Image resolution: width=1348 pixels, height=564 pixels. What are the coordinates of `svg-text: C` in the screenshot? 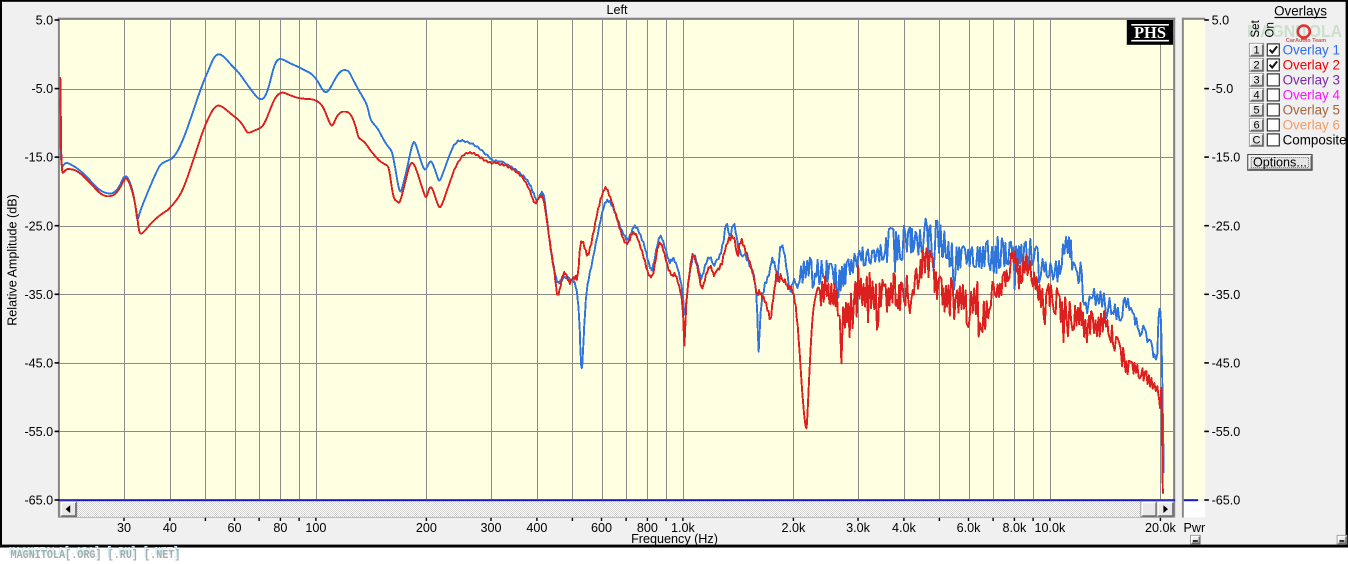 It's located at (1257, 141).